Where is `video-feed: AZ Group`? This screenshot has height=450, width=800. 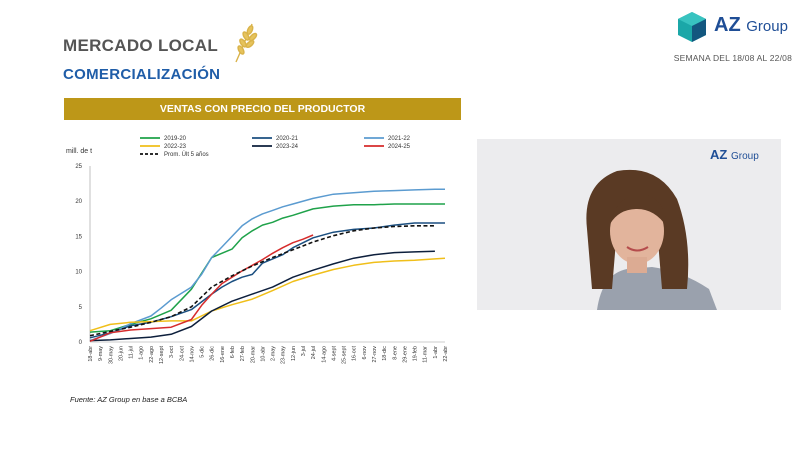 video-feed: AZ Group is located at coordinates (629, 224).